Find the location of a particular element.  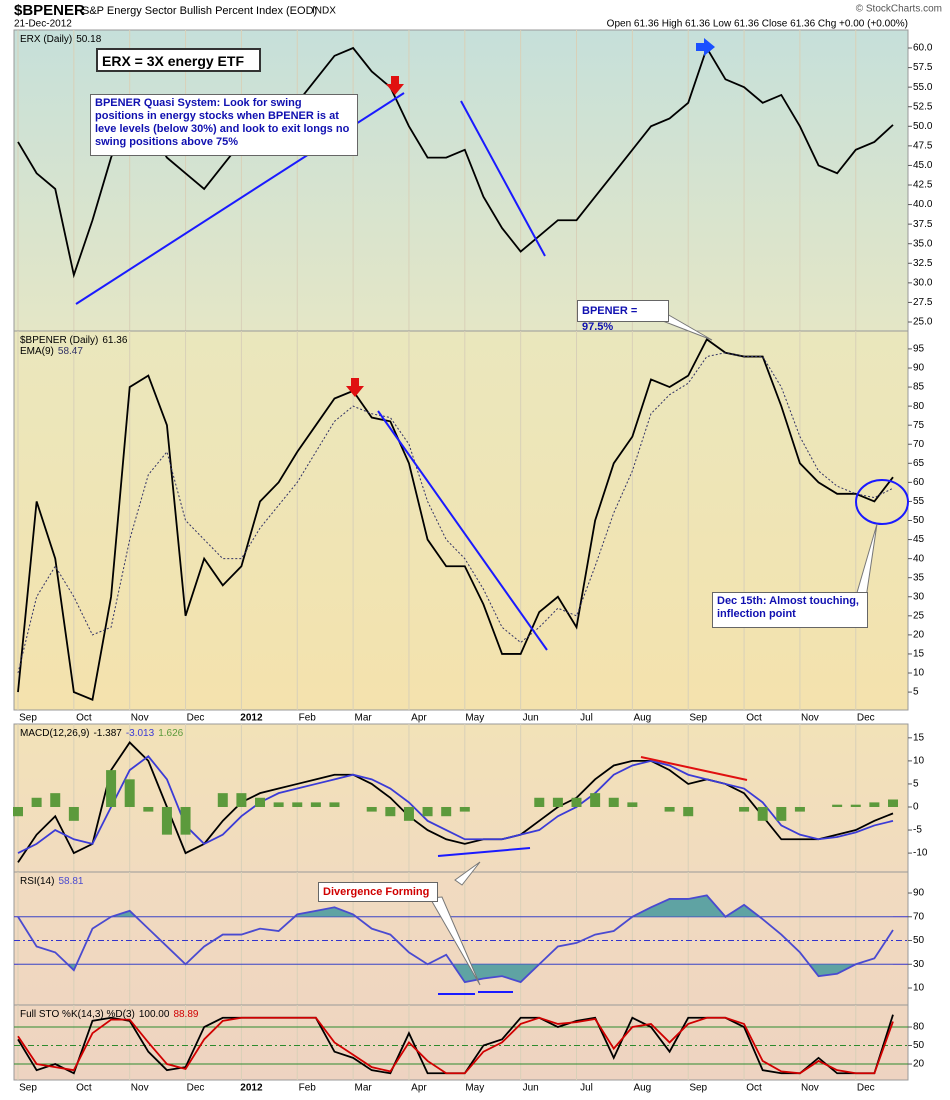

legend-name: ERX (Daily) is located at coordinates (46, 39).